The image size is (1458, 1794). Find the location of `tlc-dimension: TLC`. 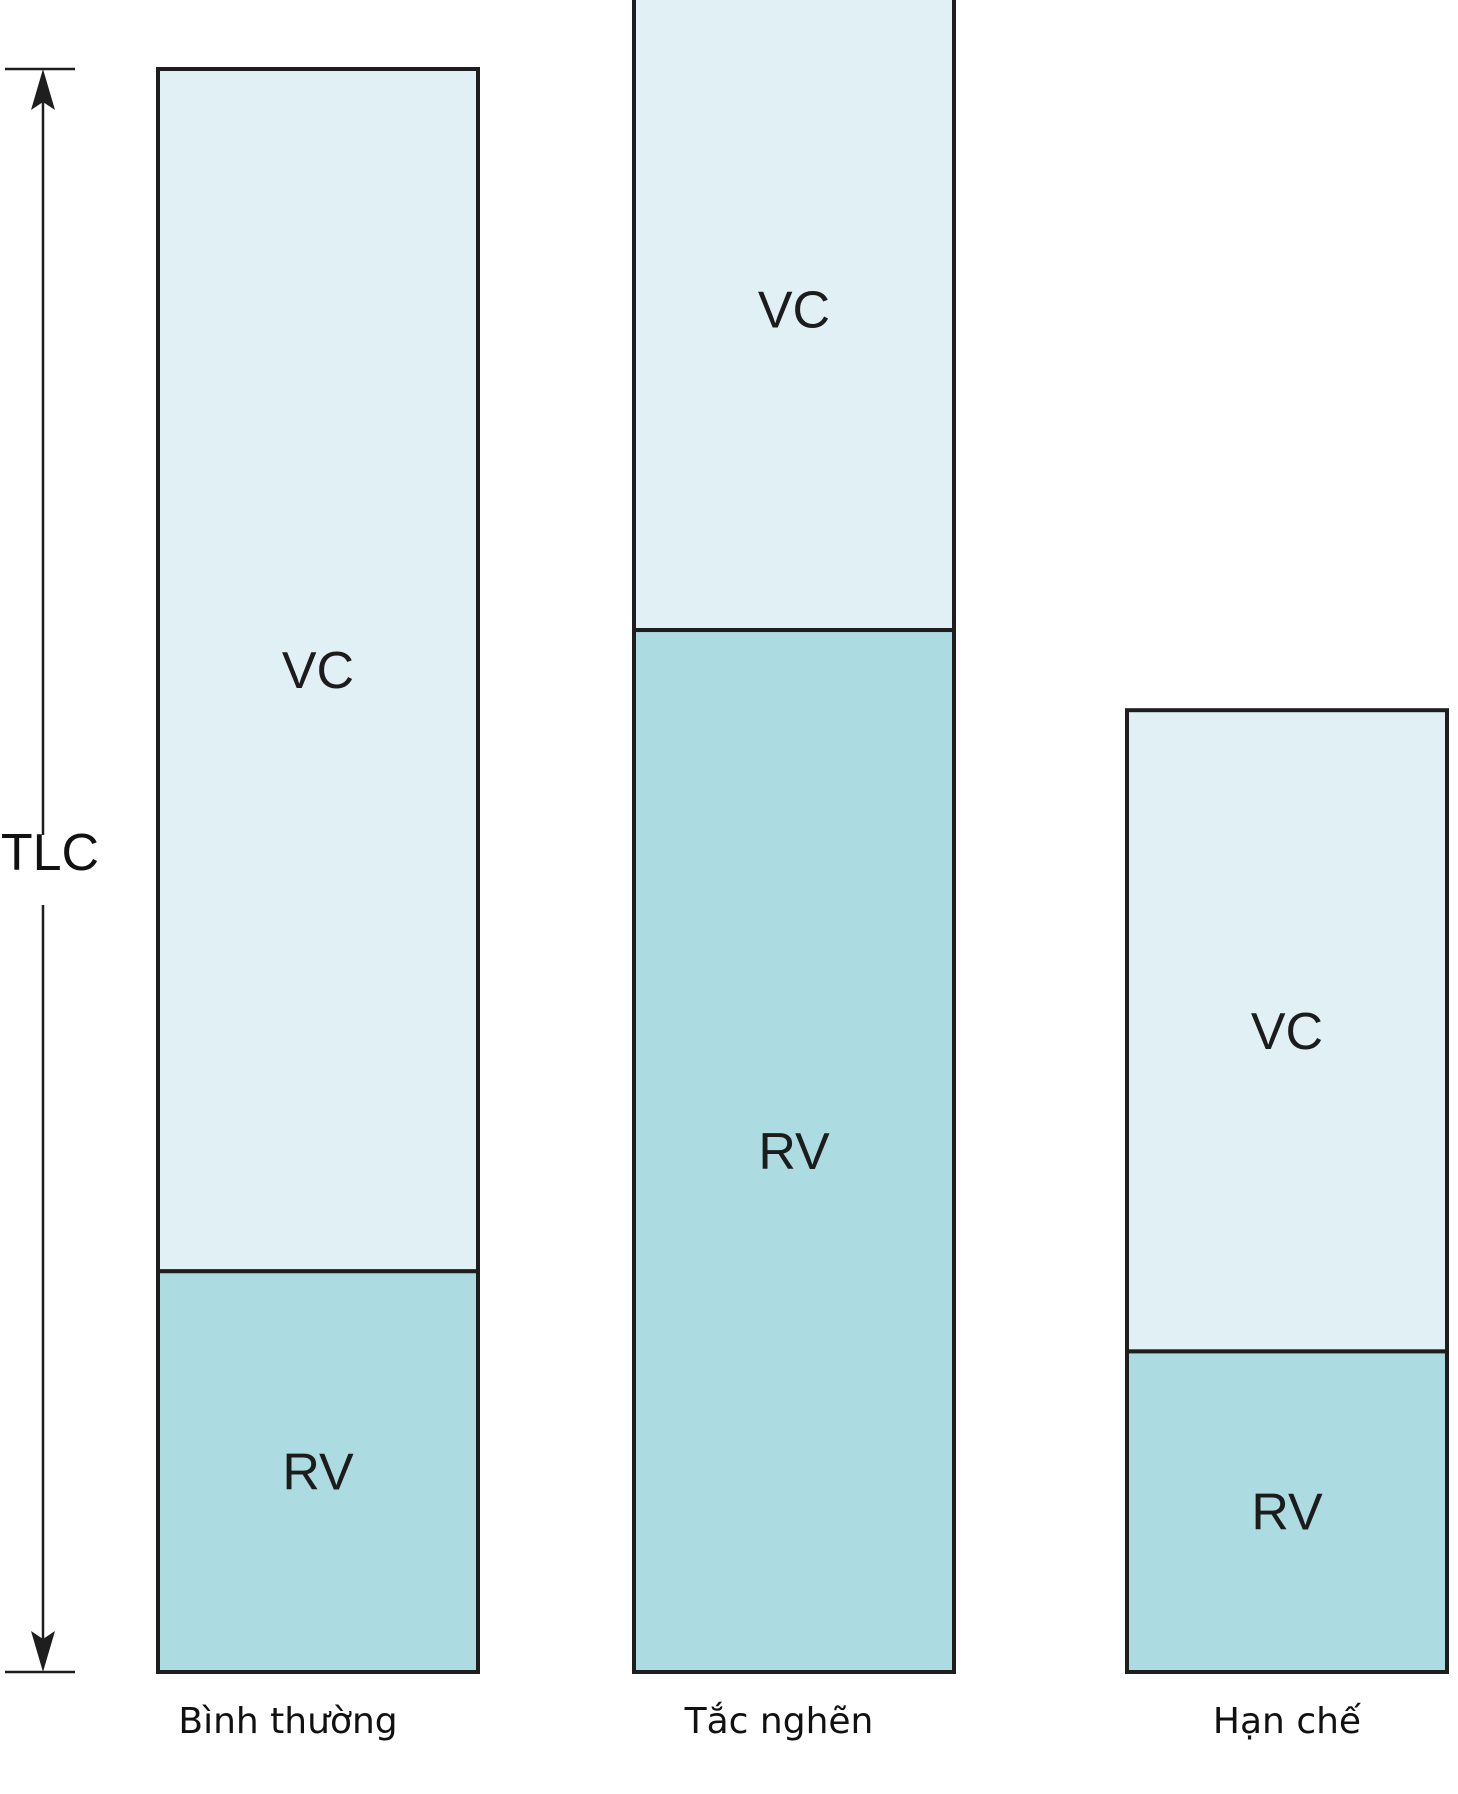

tlc-dimension: TLC is located at coordinates (50, 870).